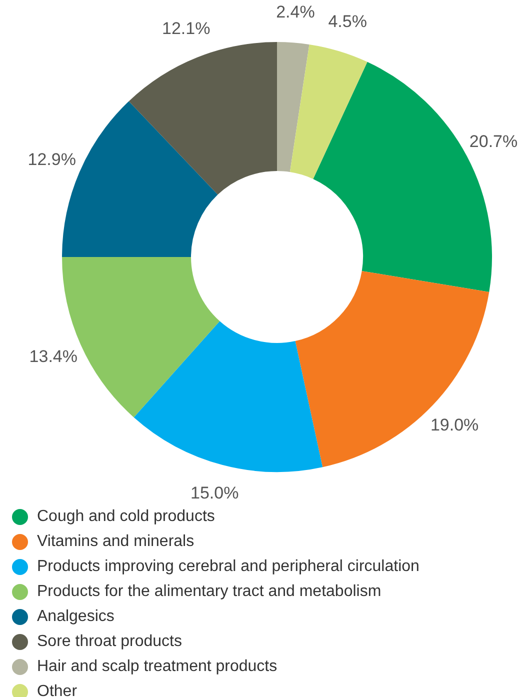 This screenshot has width=530, height=697. I want to click on legend-label: Sore throat products, so click(109, 641).